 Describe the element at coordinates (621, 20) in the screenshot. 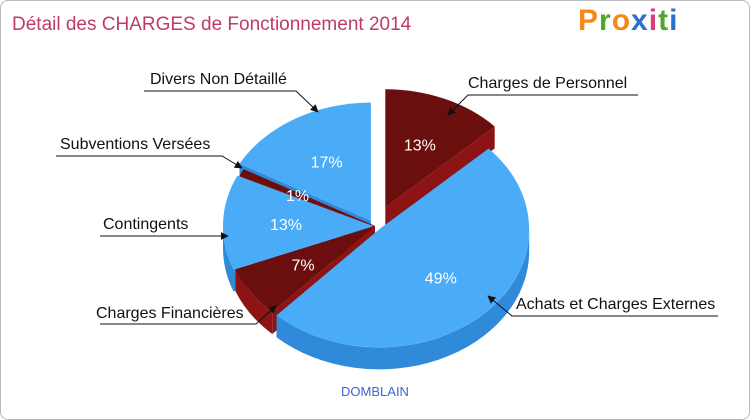

I see `logo-letter: o` at that location.